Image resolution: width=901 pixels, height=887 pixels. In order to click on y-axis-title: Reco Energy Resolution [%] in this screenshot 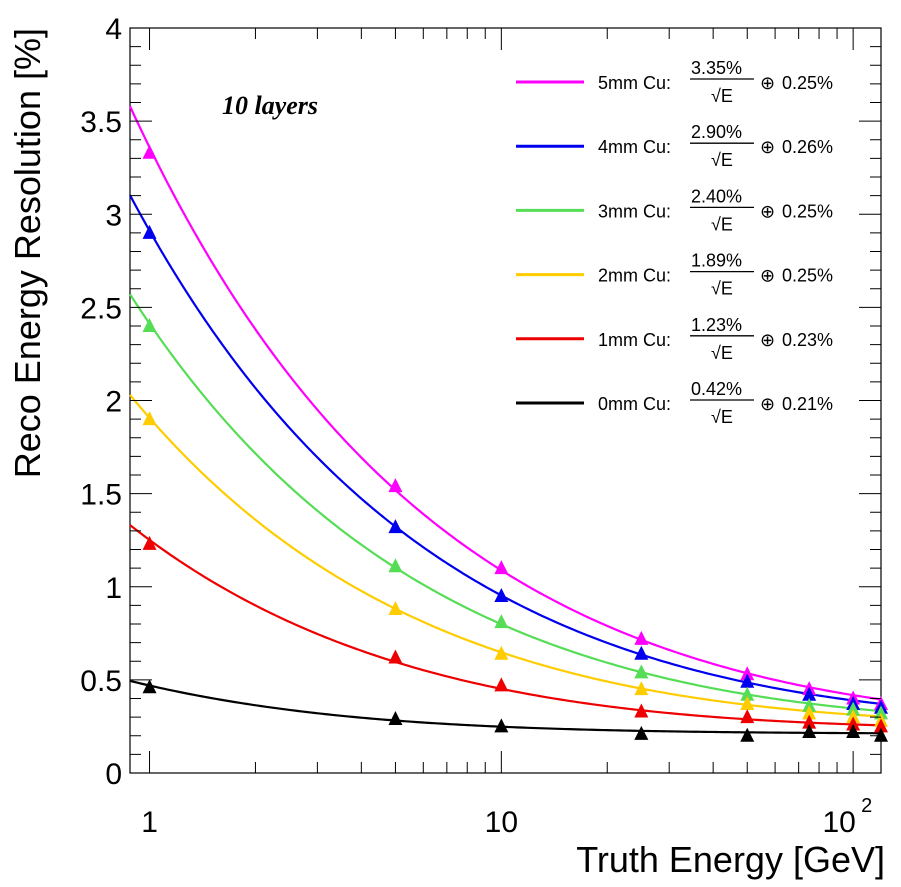, I will do `click(27, 253)`.